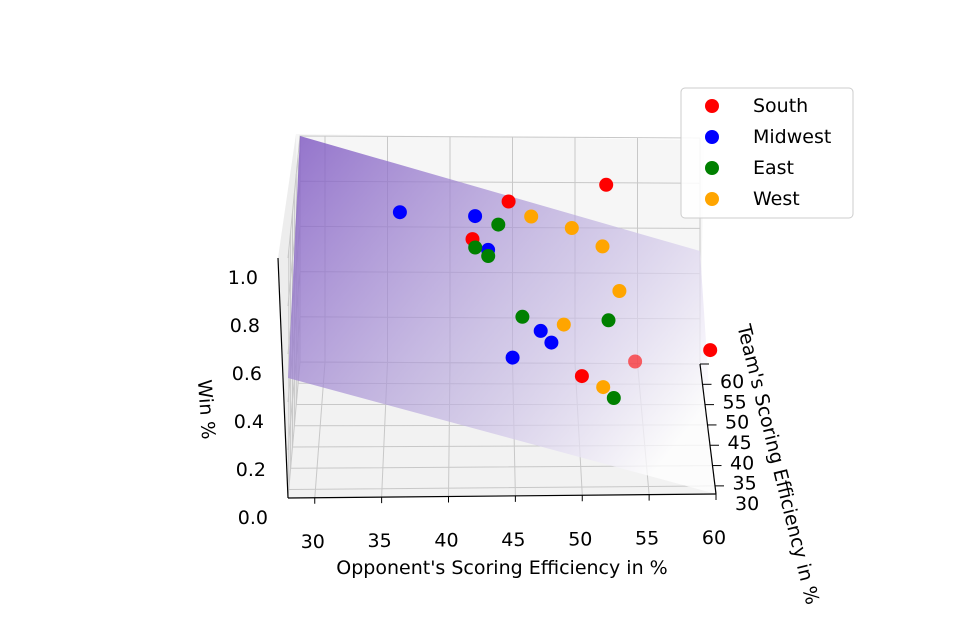 The image size is (960, 640). I want to click on legend-marker-midwest, so click(712, 137).